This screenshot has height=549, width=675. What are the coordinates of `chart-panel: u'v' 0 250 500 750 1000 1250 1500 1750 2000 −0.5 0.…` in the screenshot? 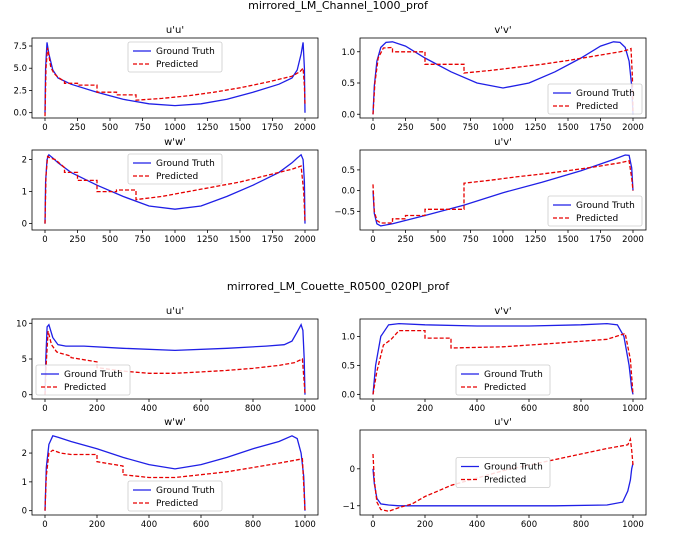 It's located at (490, 191).